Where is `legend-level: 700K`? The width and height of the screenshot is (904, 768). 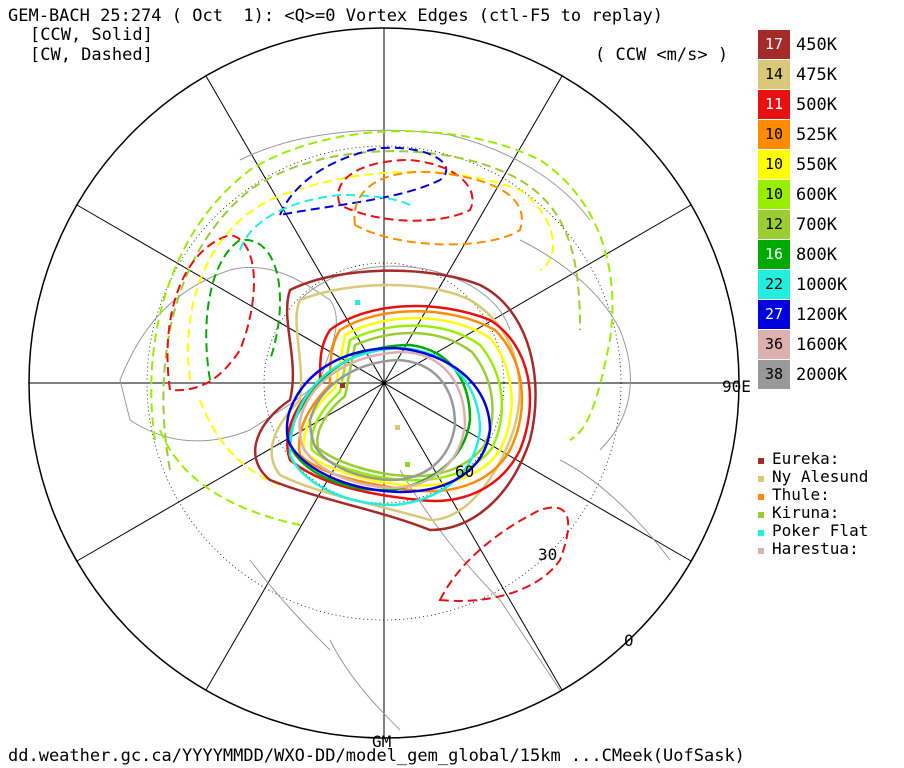 legend-level: 700K is located at coordinates (816, 225).